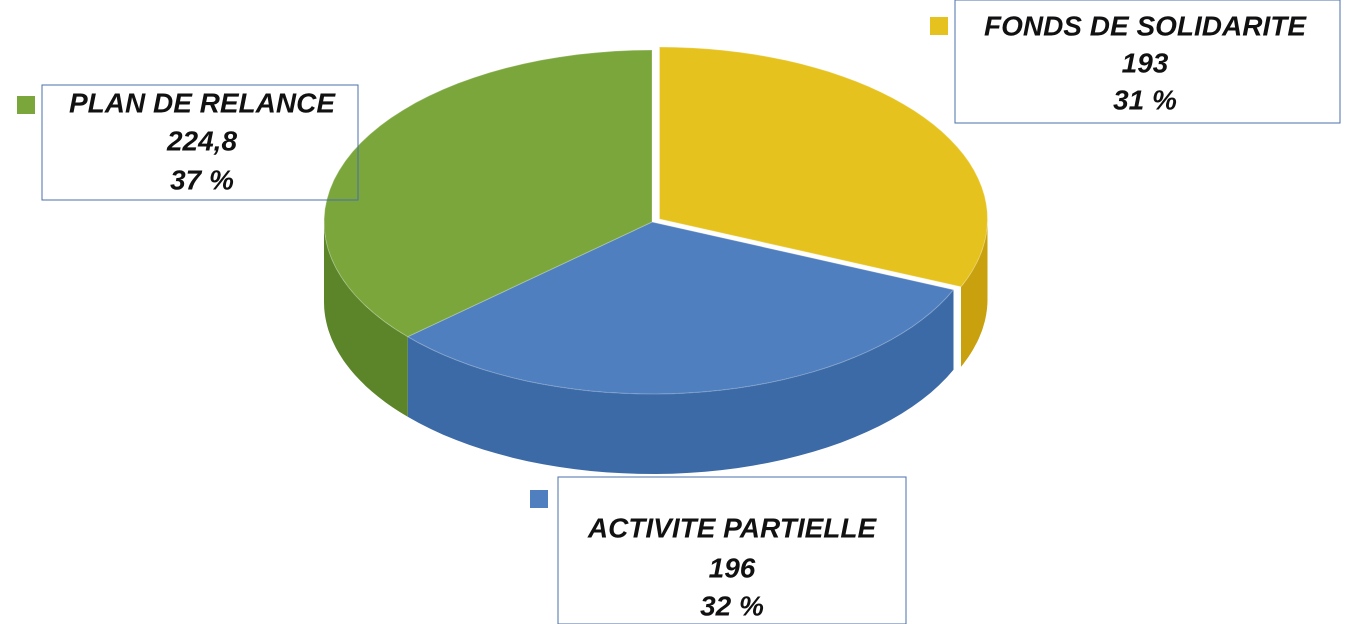  Describe the element at coordinates (202, 102) in the screenshot. I see `category-label: PLAN DE RELANCE` at that location.